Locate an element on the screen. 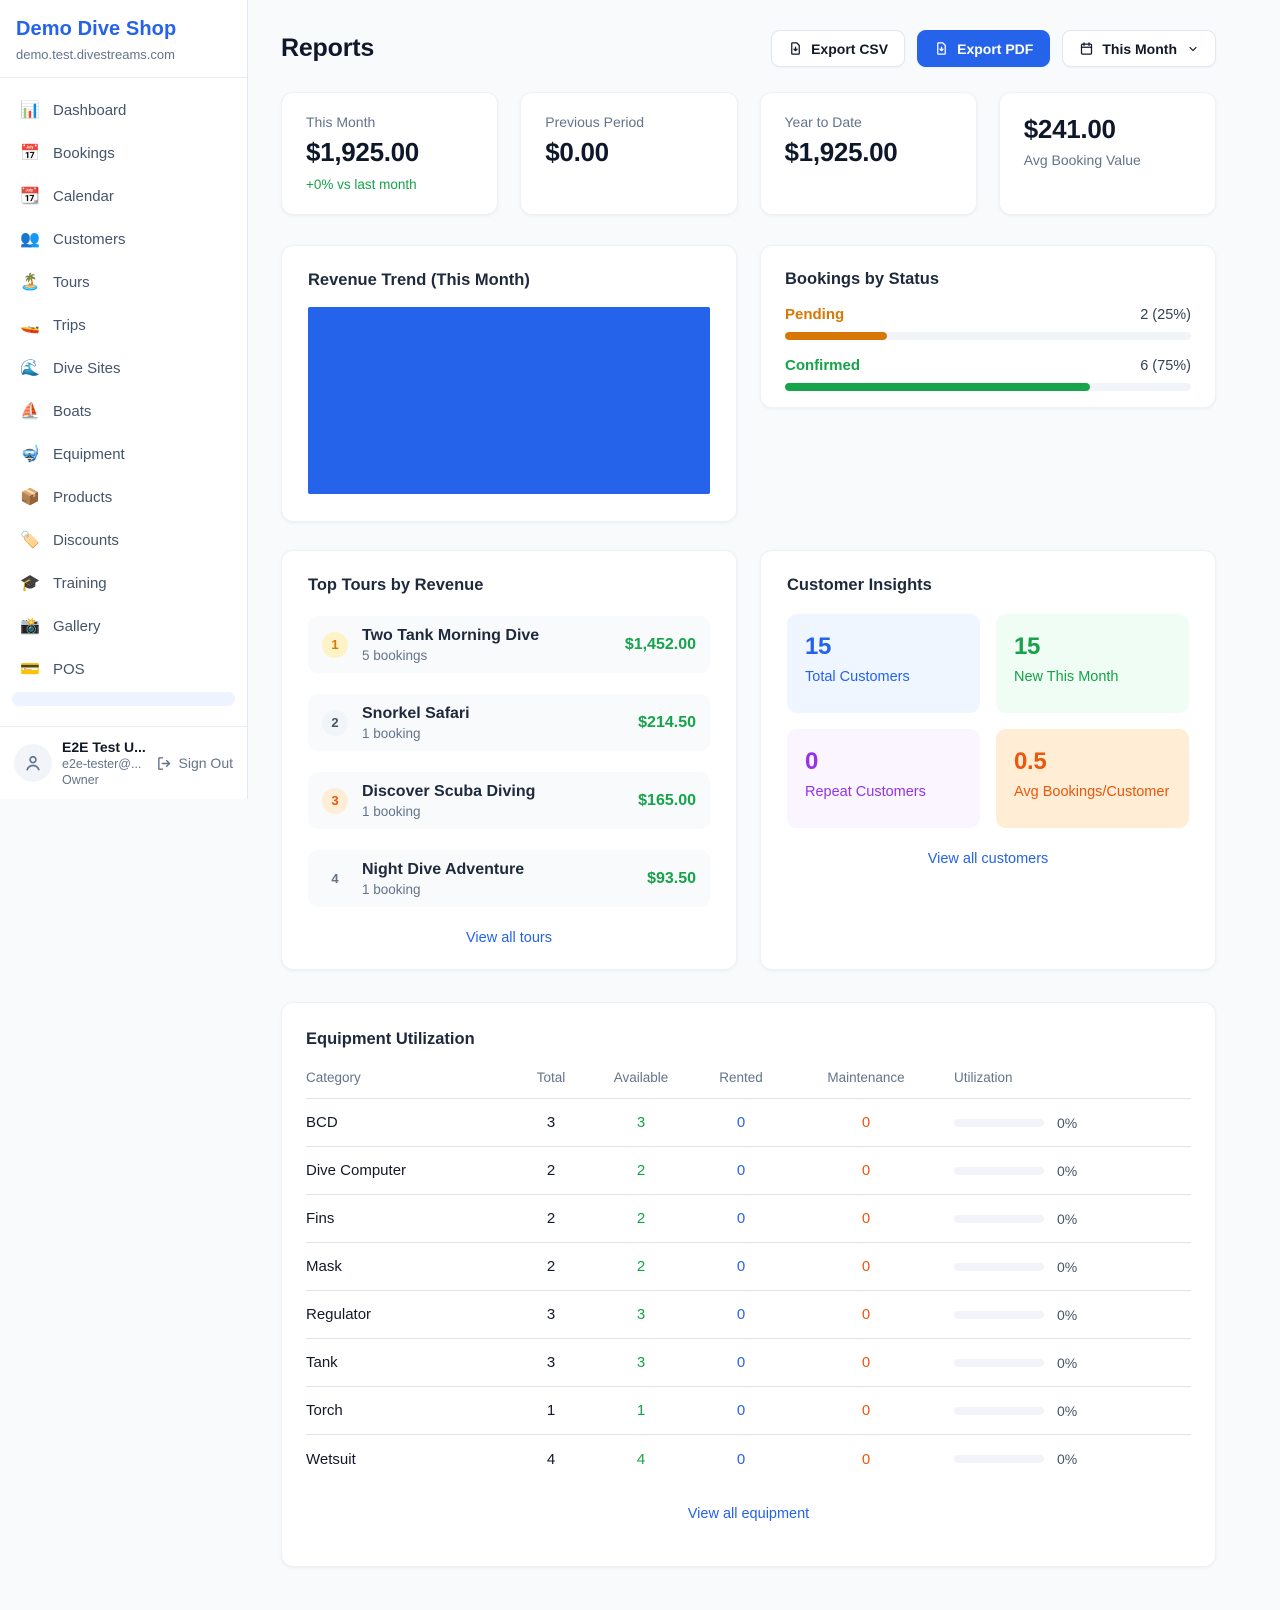  cell-category: Regulator is located at coordinates (339, 1314).